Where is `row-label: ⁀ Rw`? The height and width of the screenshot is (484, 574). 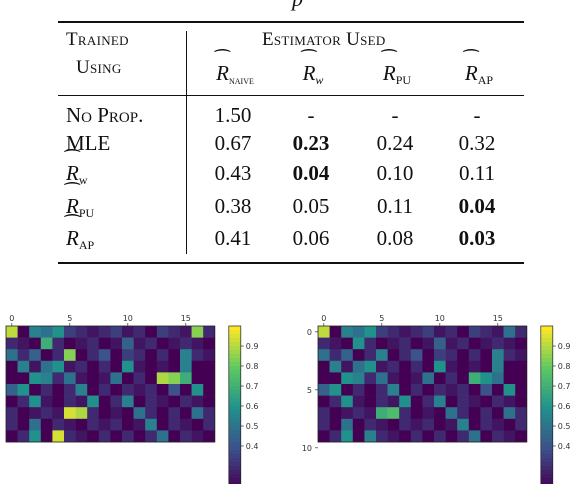 row-label: ⁀ Rw is located at coordinates (76, 168).